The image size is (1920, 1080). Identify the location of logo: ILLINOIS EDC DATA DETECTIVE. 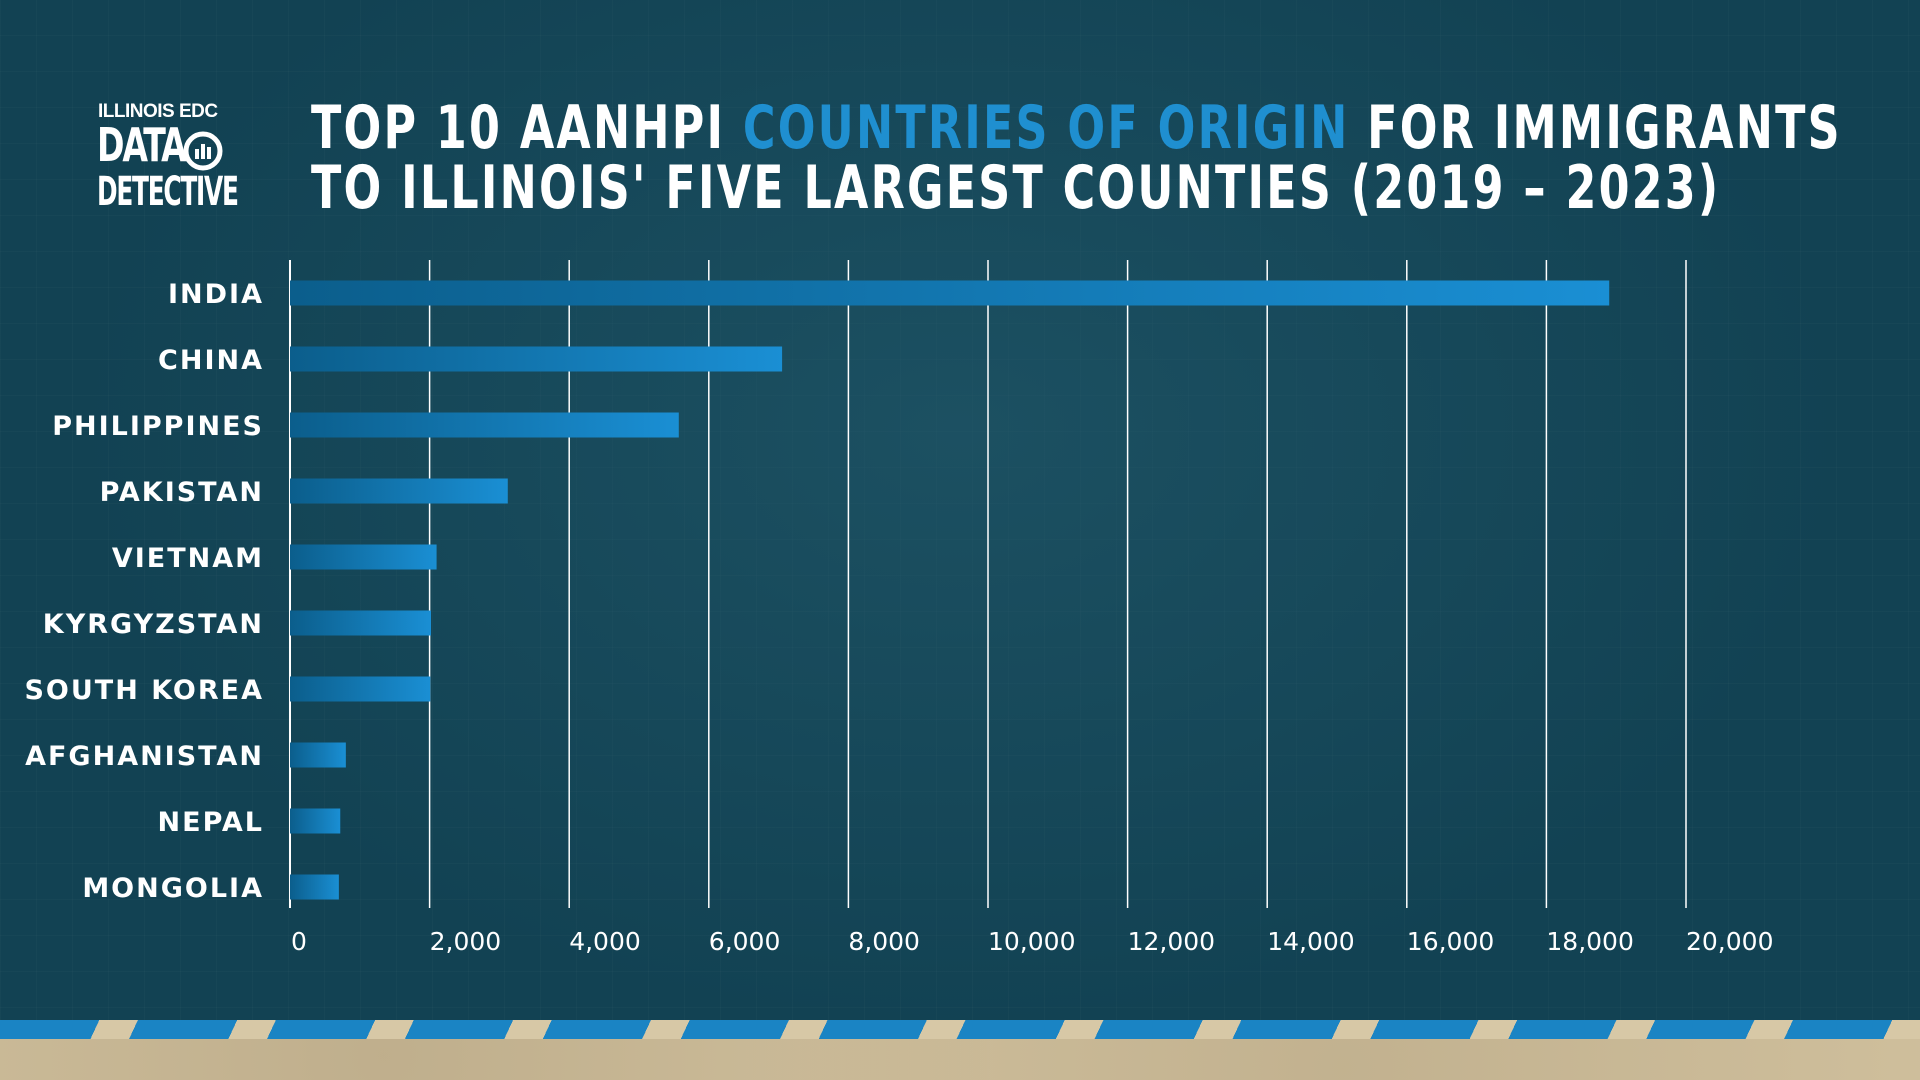
(177, 161).